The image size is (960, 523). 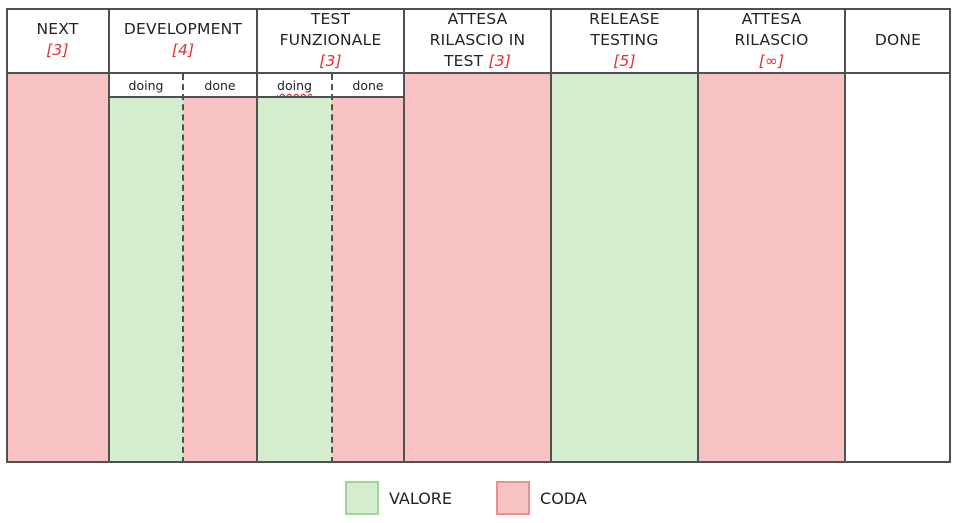 I want to click on column-attesa-rilascio-area, so click(x=771, y=268).